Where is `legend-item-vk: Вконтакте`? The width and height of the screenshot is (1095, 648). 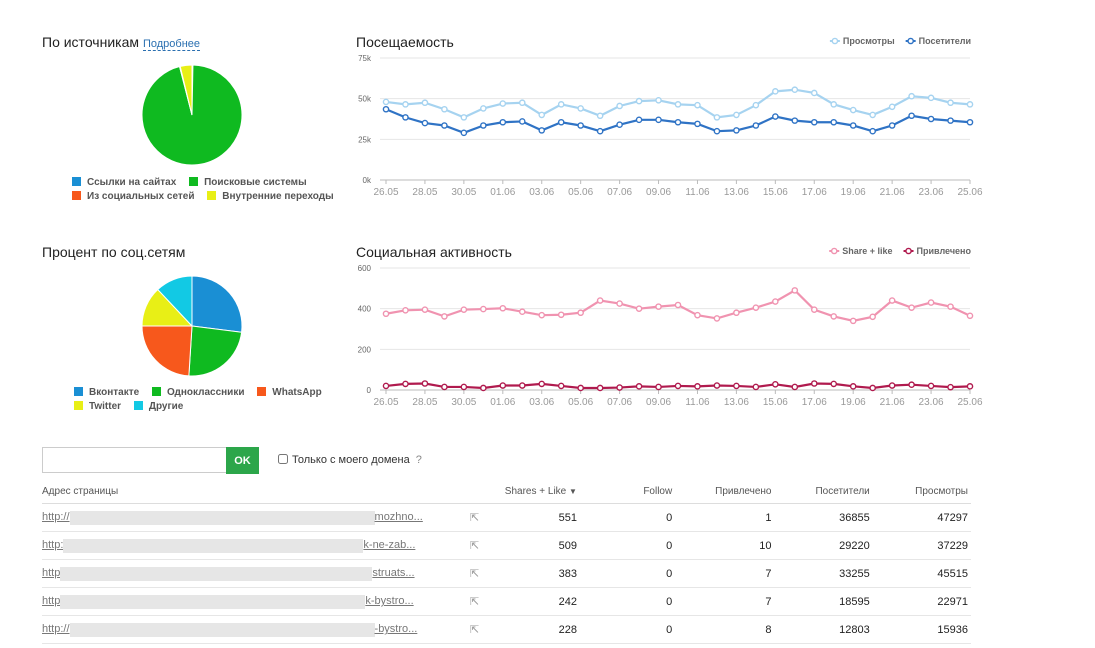
legend-item-vk: Вконтакте is located at coordinates (106, 392).